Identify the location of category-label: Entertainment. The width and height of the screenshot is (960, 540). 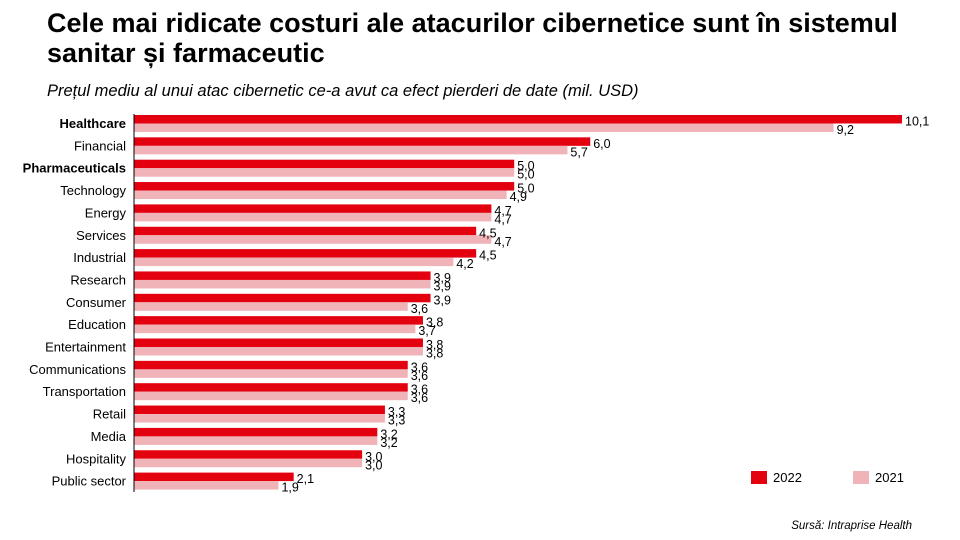
(85, 347).